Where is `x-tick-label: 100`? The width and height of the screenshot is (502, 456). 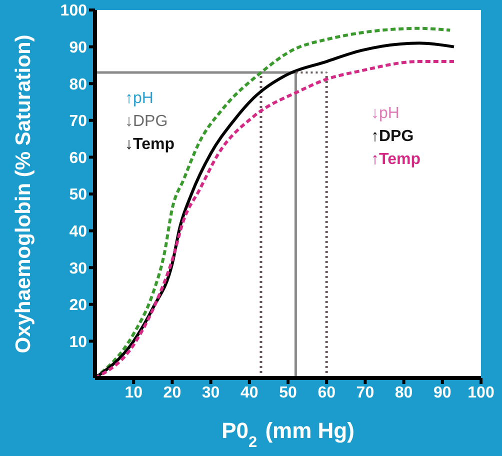 x-tick-label: 100 is located at coordinates (481, 393).